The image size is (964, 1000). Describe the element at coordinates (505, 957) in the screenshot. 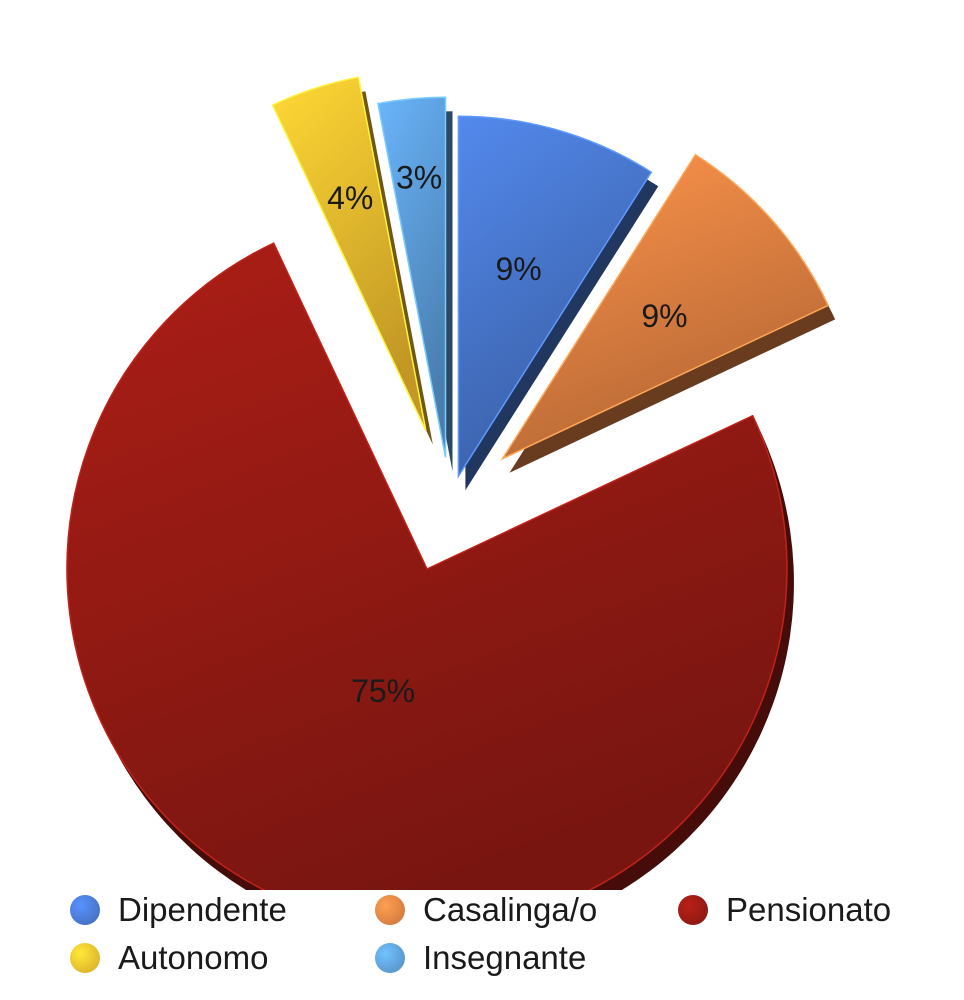

I see `legend-label-insegnante: Insegnante` at that location.